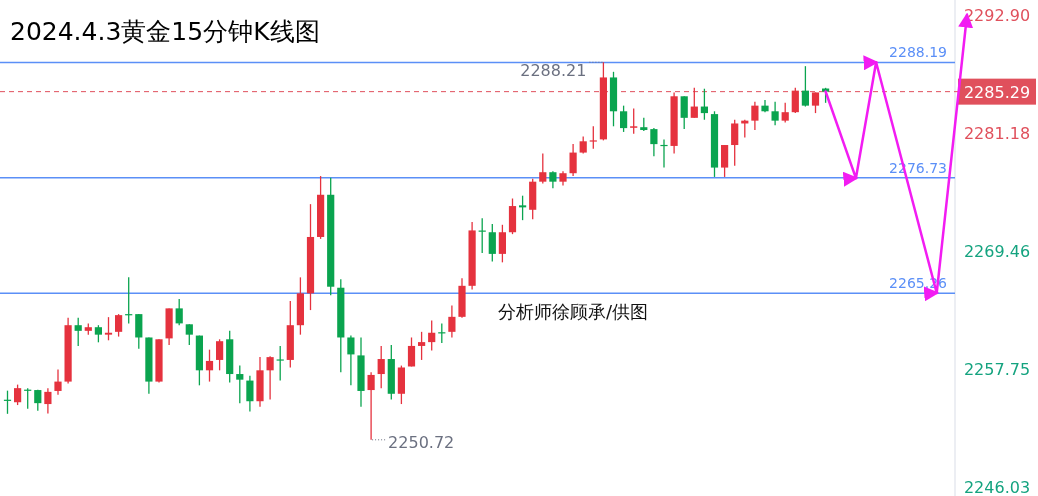  Describe the element at coordinates (553, 71) in the screenshot. I see `annotation: 2288.21` at that location.